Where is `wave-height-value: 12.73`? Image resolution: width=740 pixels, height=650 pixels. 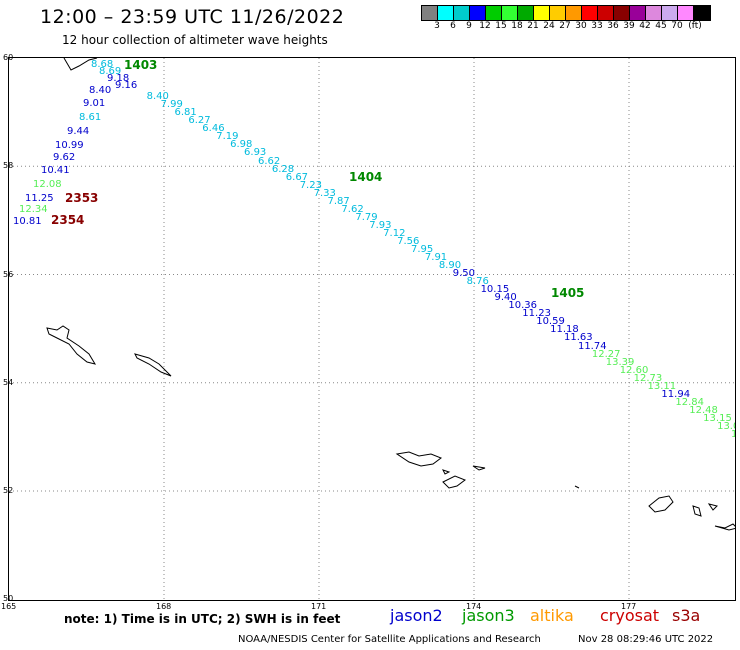
wave-height-value: 12.73 is located at coordinates (648, 378).